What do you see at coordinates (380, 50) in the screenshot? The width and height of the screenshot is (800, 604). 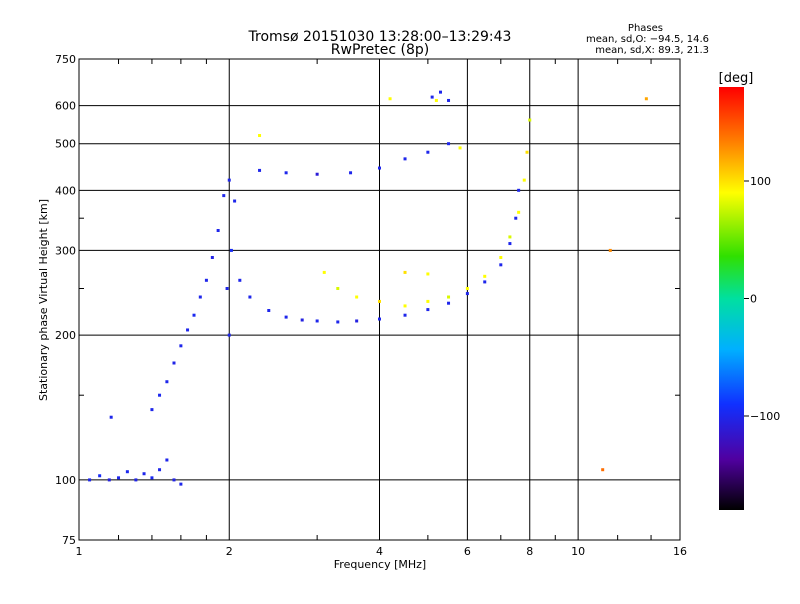 I see `chart-subtitle: RwPretec (8p)` at bounding box center [380, 50].